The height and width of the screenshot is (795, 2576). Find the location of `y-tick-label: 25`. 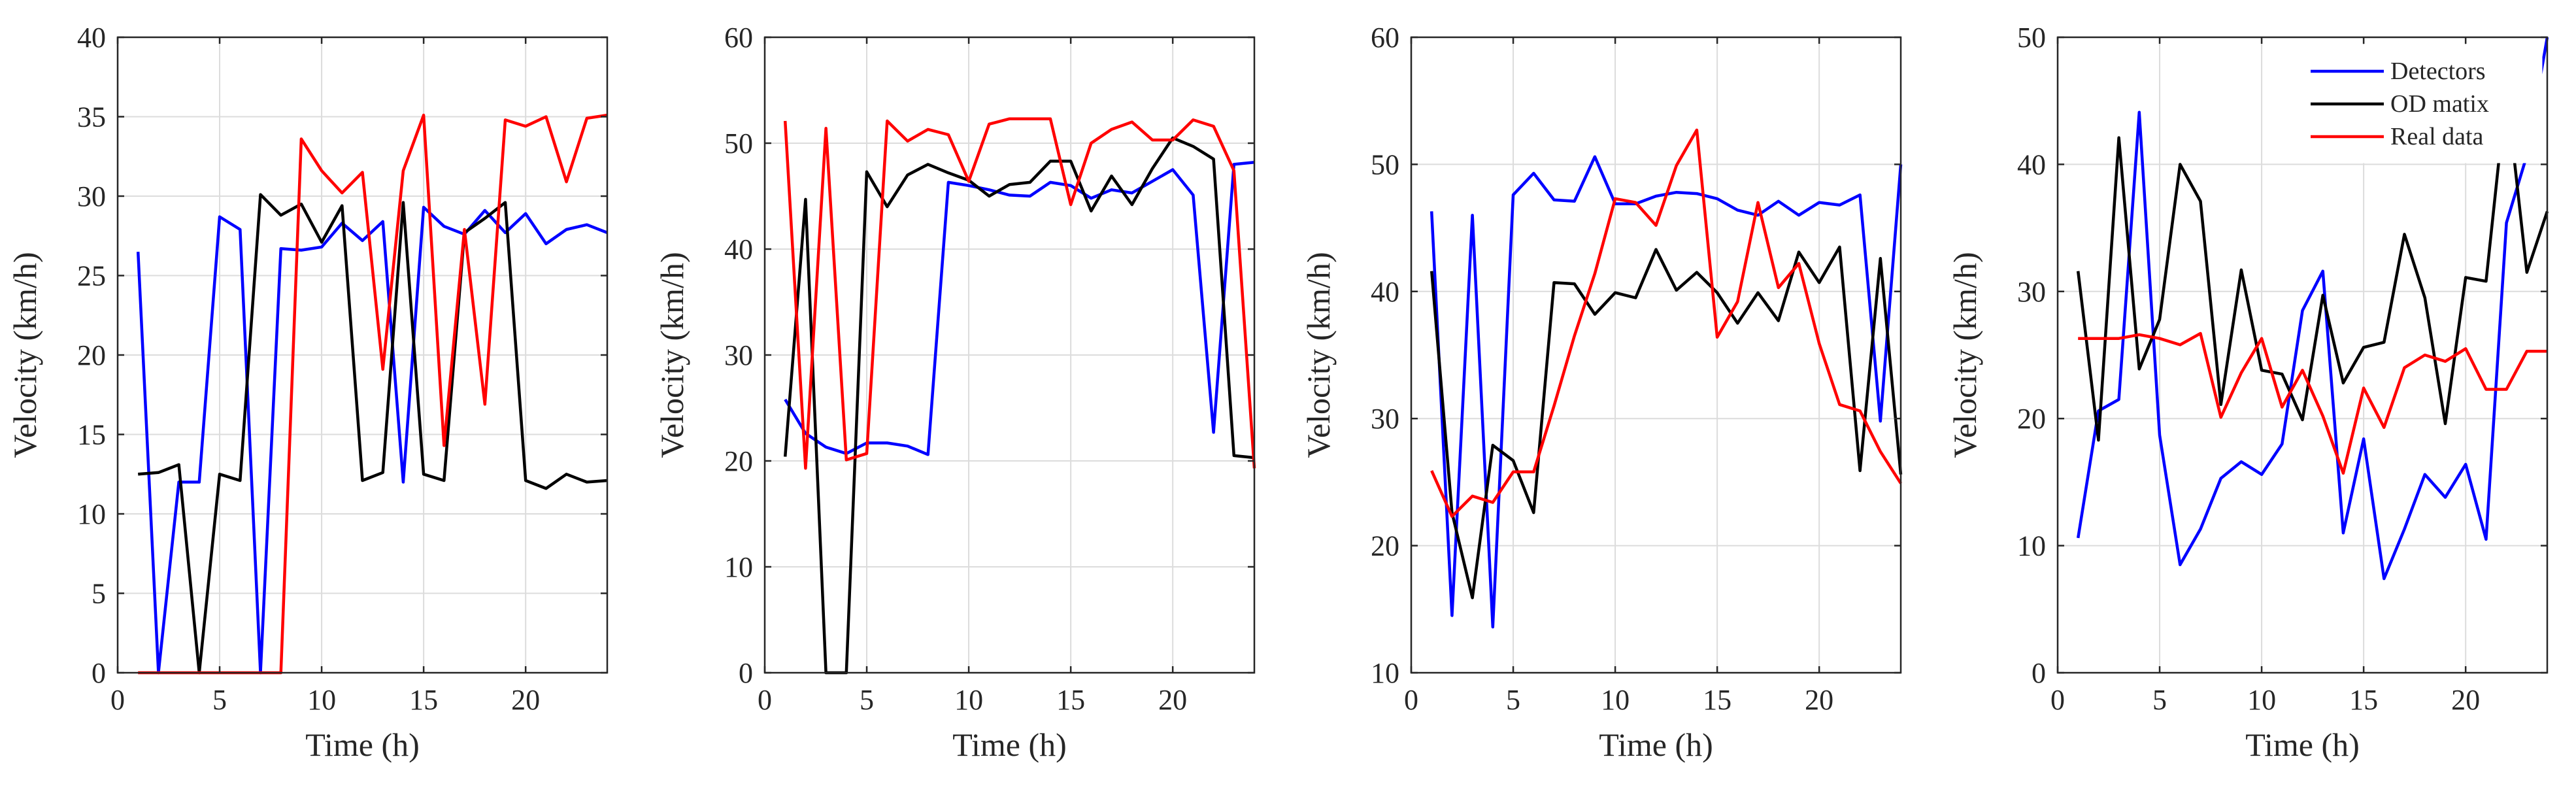

y-tick-label: 25 is located at coordinates (92, 276).